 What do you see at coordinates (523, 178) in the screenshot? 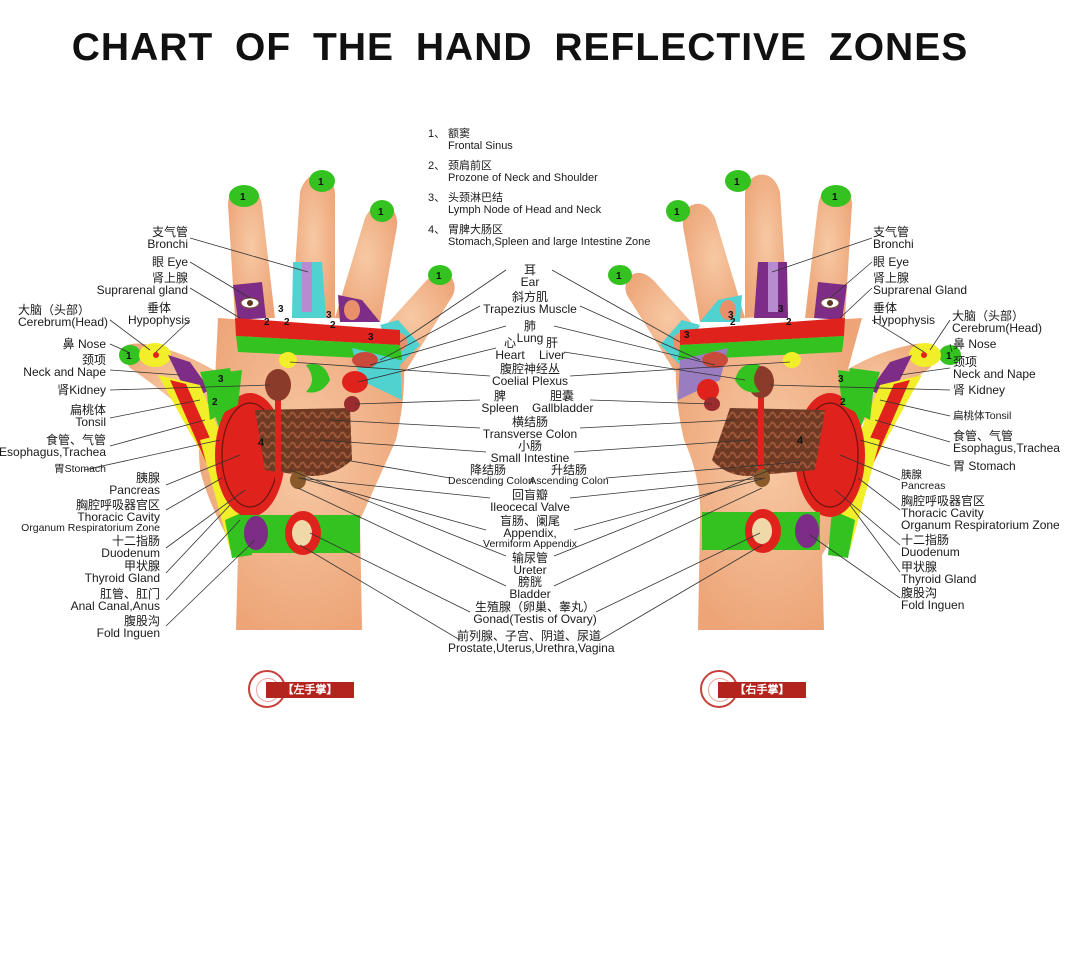
I see `legend-english: Prozone of Neck and Shoulder` at bounding box center [523, 178].